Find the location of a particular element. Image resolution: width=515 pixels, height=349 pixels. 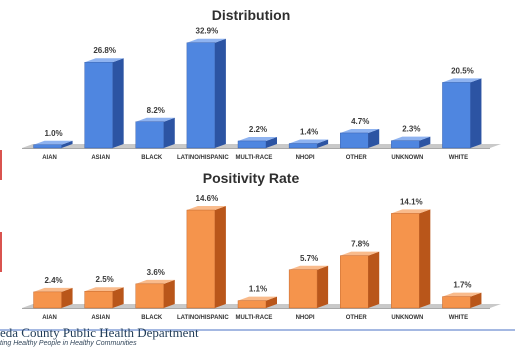

department-name: eda County Public Health Department is located at coordinates (99, 332).